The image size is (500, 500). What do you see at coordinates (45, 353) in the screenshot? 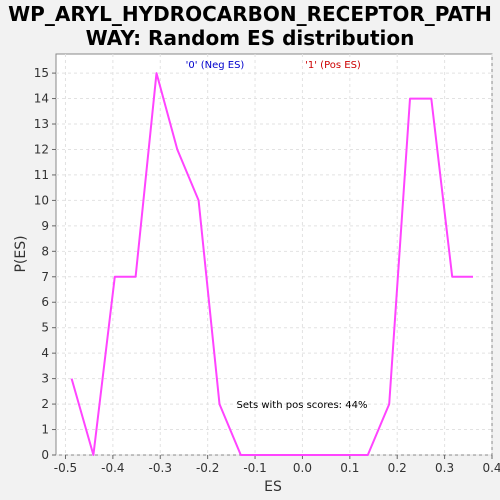
I see `y-tick-label: 4` at bounding box center [45, 353].